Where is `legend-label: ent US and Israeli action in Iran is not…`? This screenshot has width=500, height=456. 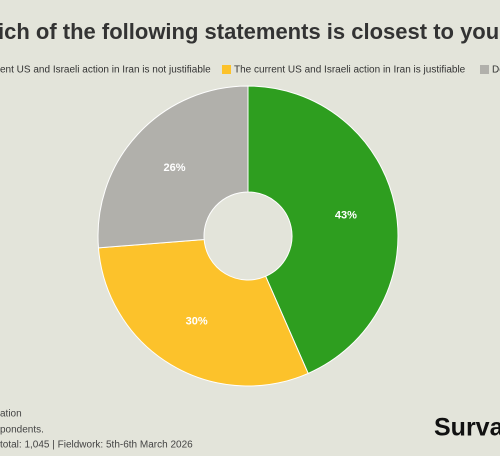 legend-label: ent US and Israeli action in Iran is not… is located at coordinates (105, 70).